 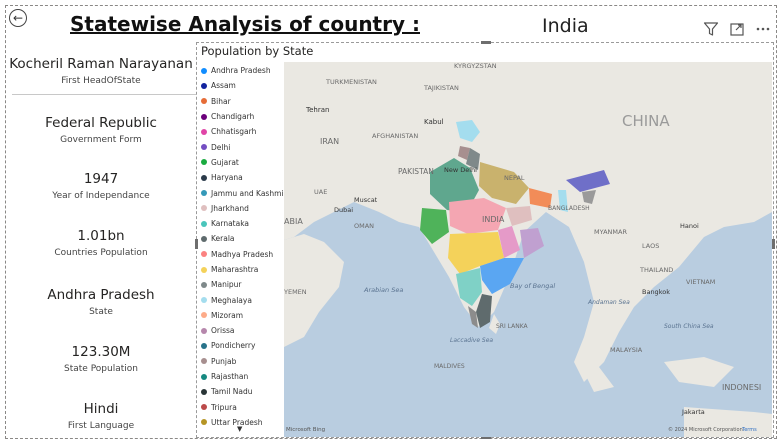 I want to click on label-sri-lanka: SRI LANKA, so click(x=512, y=326).